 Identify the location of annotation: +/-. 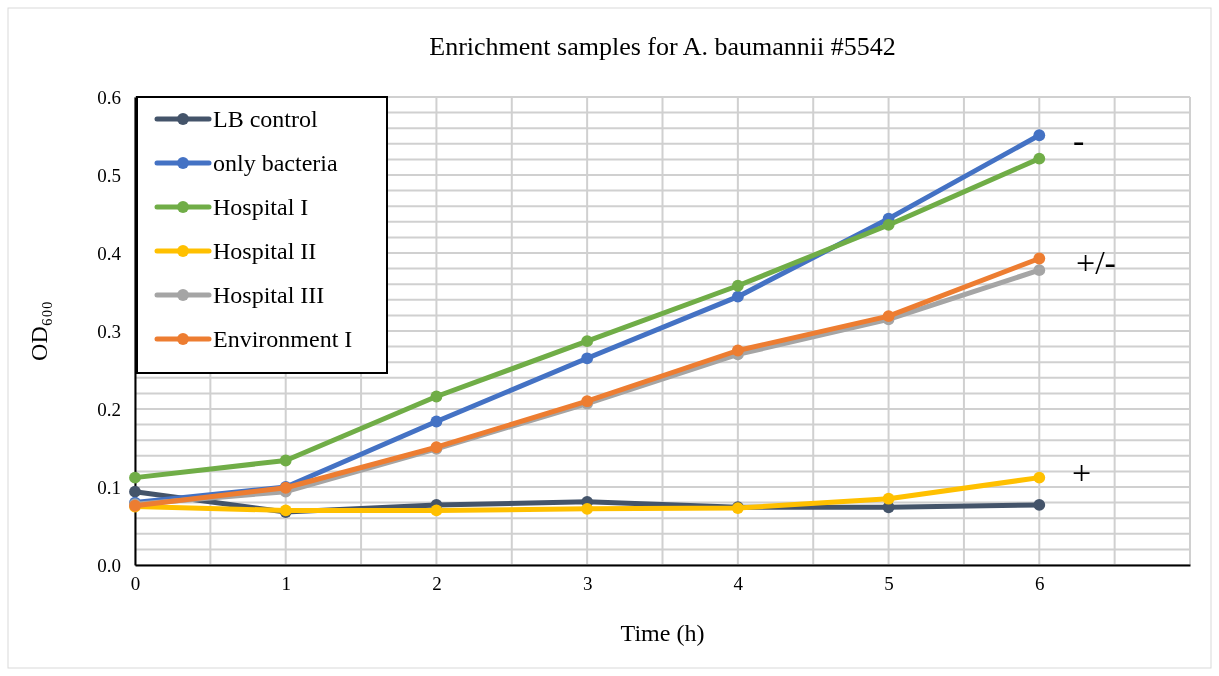
(1096, 262).